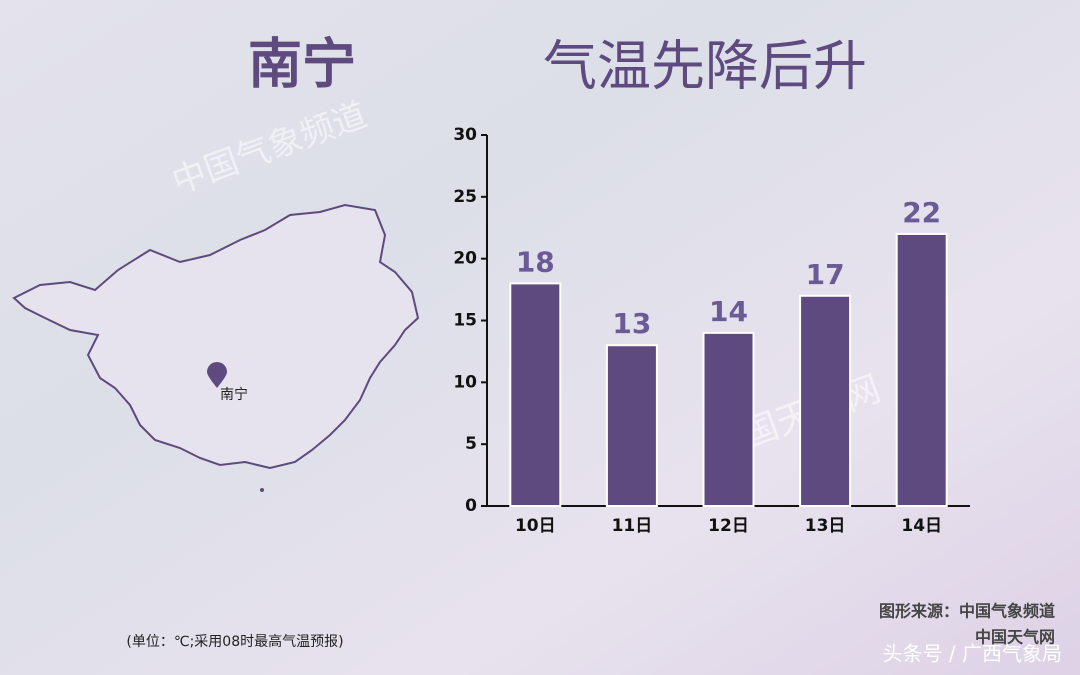 The width and height of the screenshot is (1080, 675). I want to click on y-tick-label: 5, so click(471, 444).